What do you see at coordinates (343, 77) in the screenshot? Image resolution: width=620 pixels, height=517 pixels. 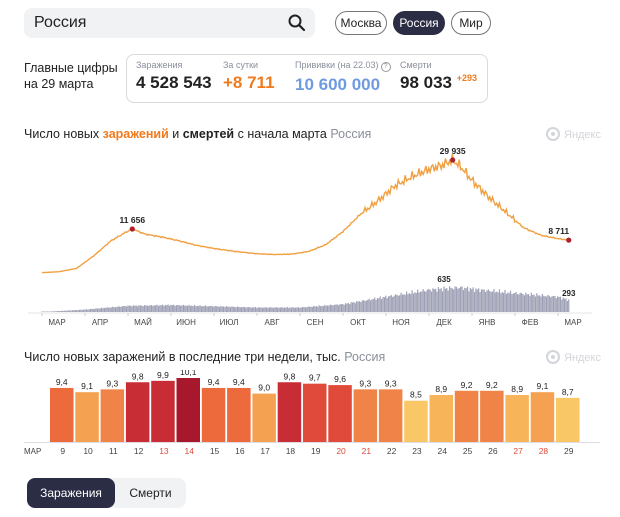 I see `stat-vaccinations: Прививки (на 22.03)? 10 600 000` at bounding box center [343, 77].